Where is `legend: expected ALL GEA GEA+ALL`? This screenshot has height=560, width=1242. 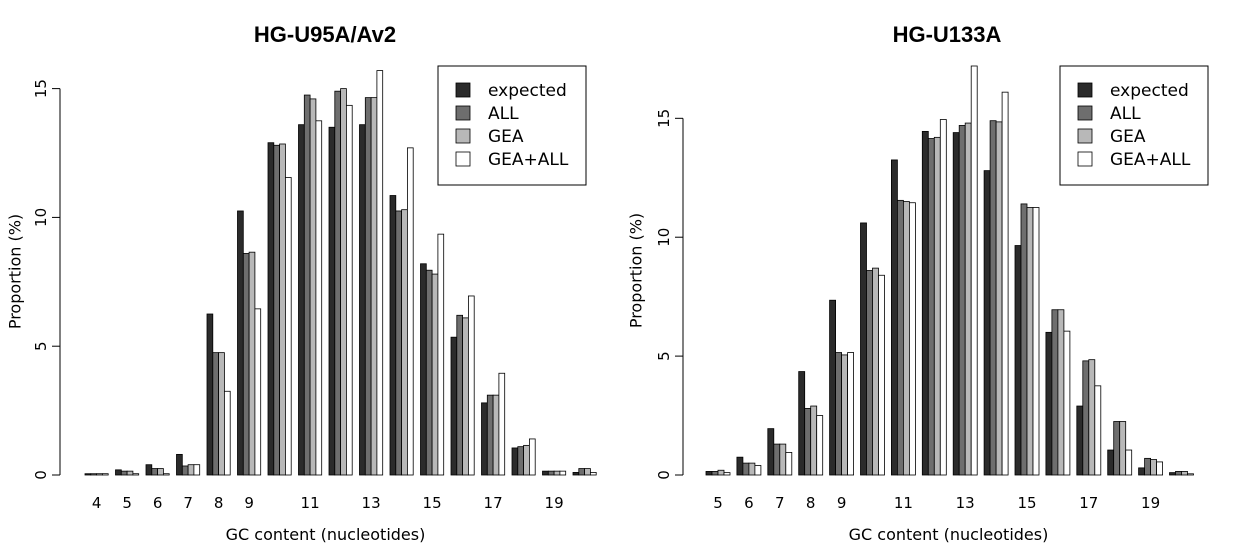 legend: expected ALL GEA GEA+ALL is located at coordinates (512, 125).